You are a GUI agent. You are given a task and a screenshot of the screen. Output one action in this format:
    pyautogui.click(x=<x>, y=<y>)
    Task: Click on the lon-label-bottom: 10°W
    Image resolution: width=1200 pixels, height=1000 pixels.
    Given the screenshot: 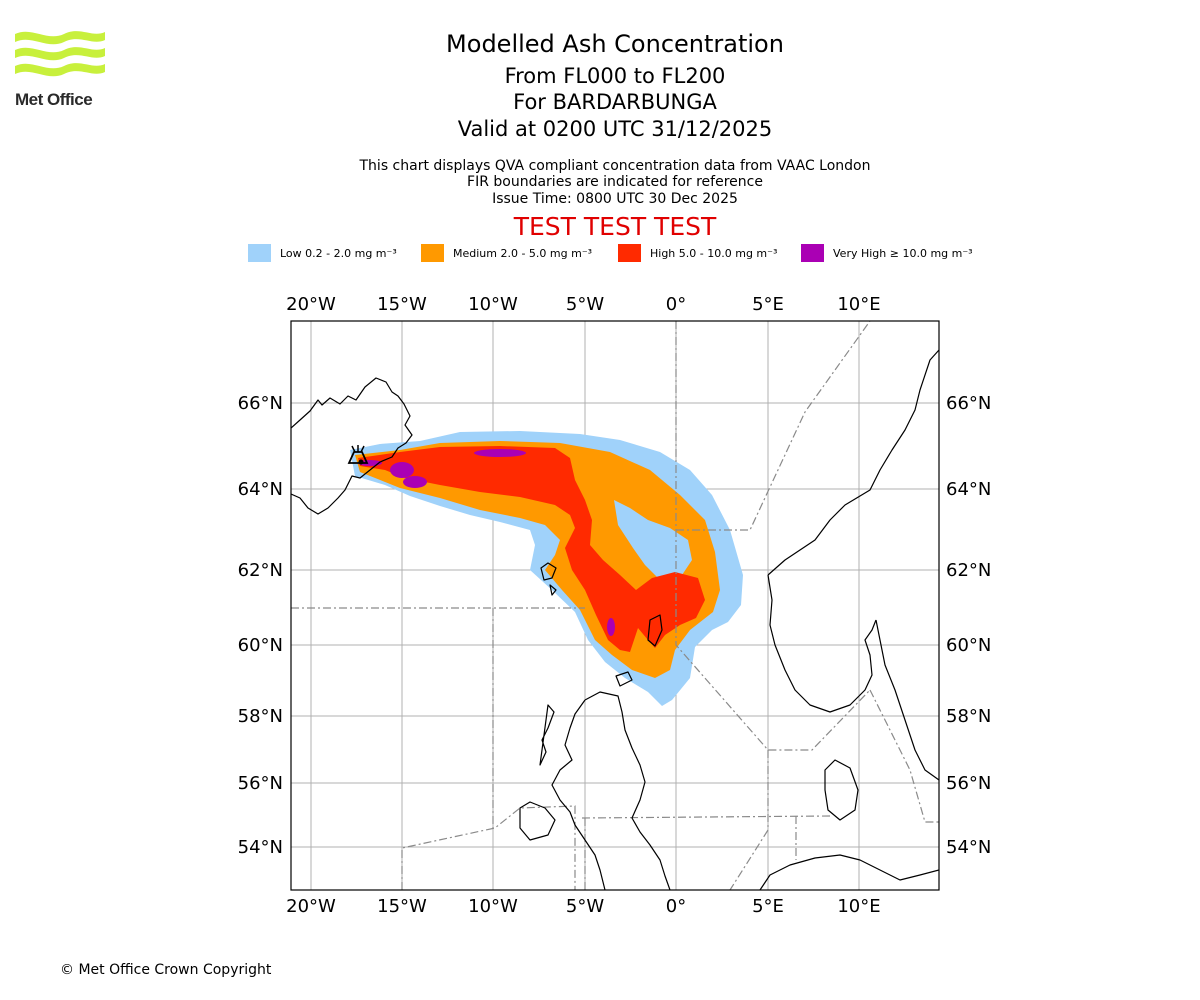 What is the action you would take?
    pyautogui.click(x=493, y=906)
    